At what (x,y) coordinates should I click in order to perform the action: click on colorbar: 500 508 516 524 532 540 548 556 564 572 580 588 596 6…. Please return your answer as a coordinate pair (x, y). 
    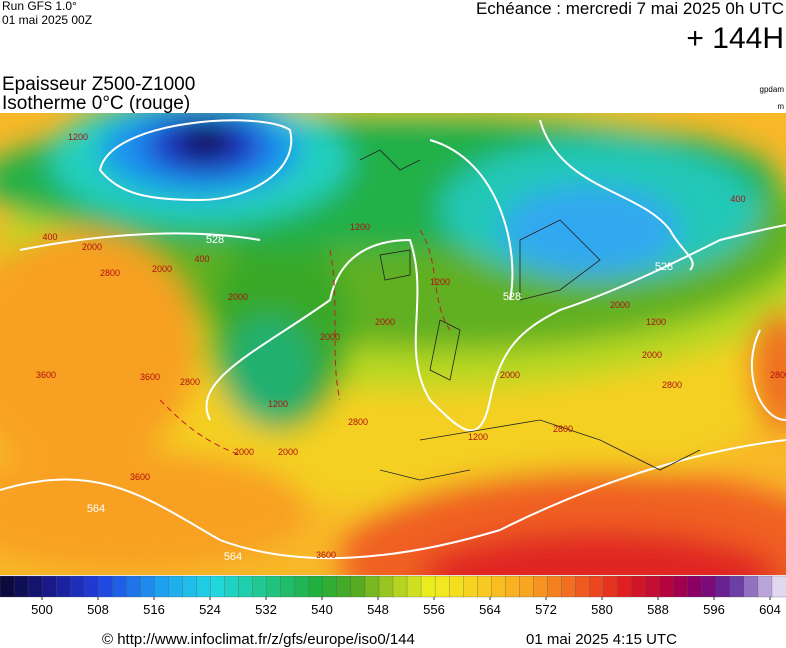
    Looking at the image, I should click on (393, 596).